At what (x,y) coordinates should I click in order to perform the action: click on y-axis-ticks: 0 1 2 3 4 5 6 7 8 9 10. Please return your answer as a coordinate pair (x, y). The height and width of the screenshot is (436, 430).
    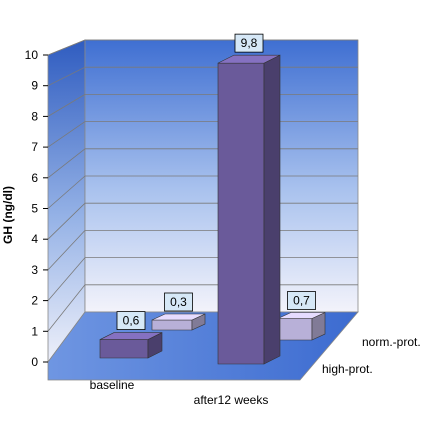
    Looking at the image, I should click on (36, 208).